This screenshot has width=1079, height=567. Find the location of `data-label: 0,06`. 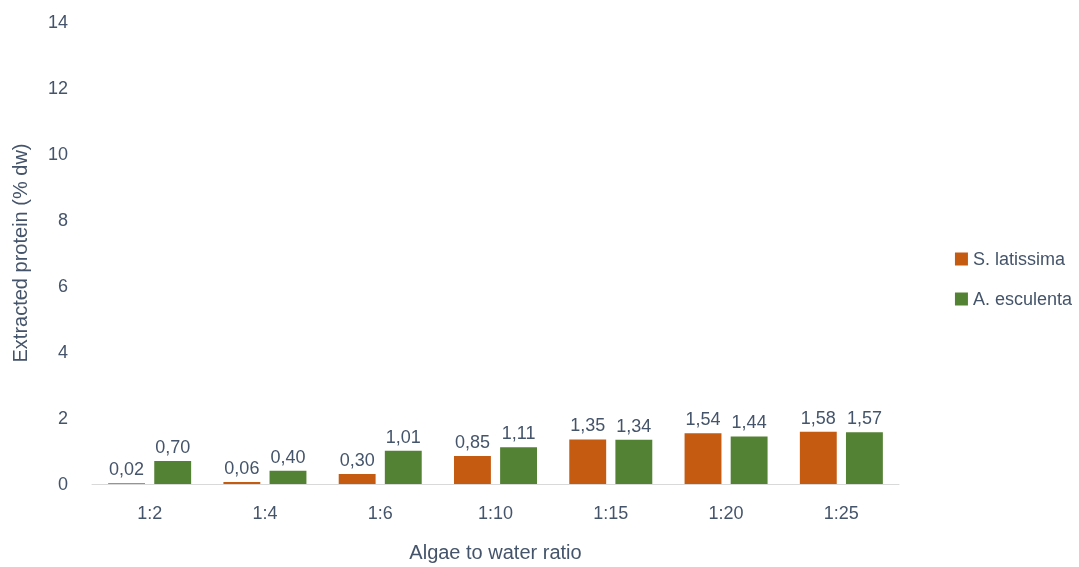

data-label: 0,06 is located at coordinates (242, 468).